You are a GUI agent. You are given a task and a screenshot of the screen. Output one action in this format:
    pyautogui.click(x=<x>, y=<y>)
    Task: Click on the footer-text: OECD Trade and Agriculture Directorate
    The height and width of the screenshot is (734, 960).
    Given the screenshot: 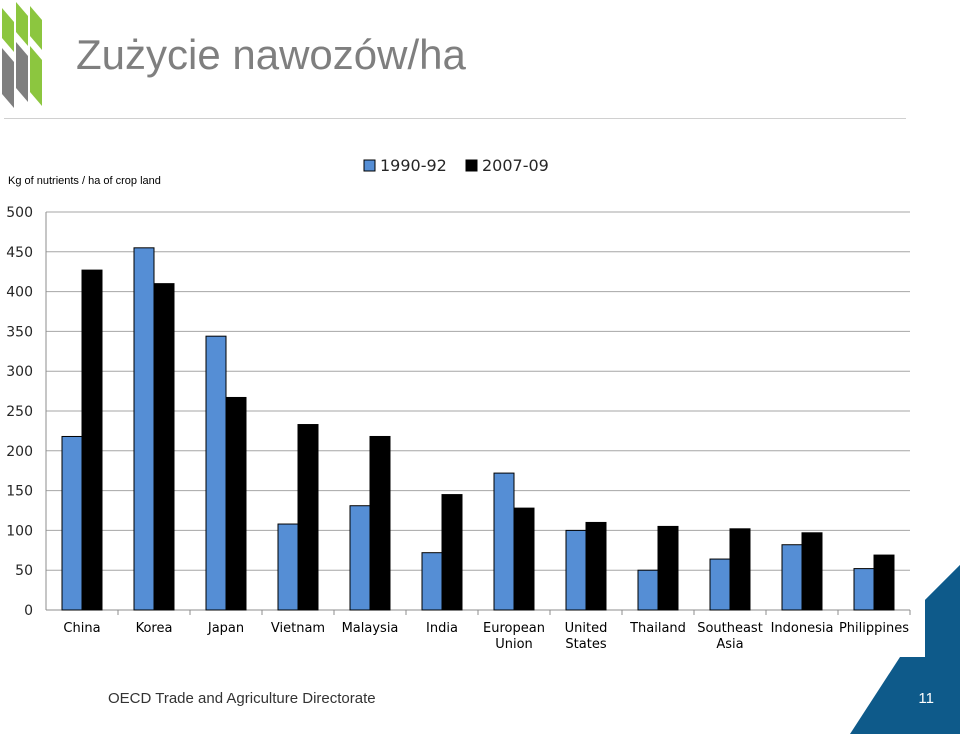 What is the action you would take?
    pyautogui.click(x=242, y=698)
    